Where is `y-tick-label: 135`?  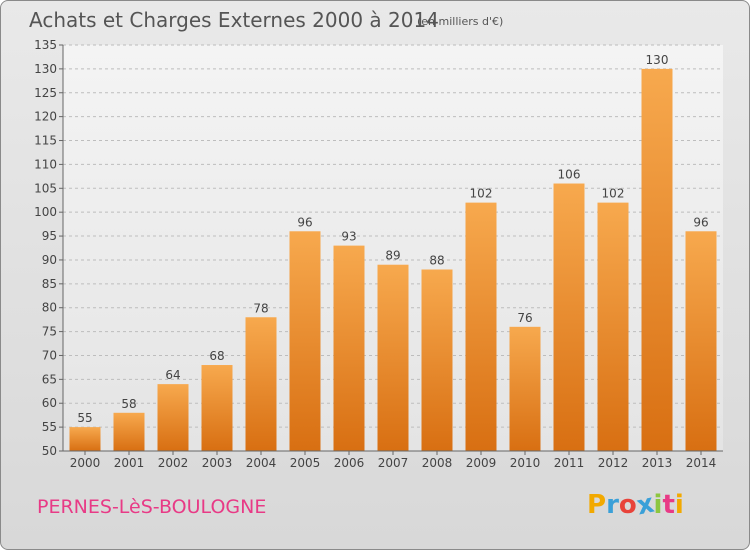
y-tick-label: 135 is located at coordinates (45, 45).